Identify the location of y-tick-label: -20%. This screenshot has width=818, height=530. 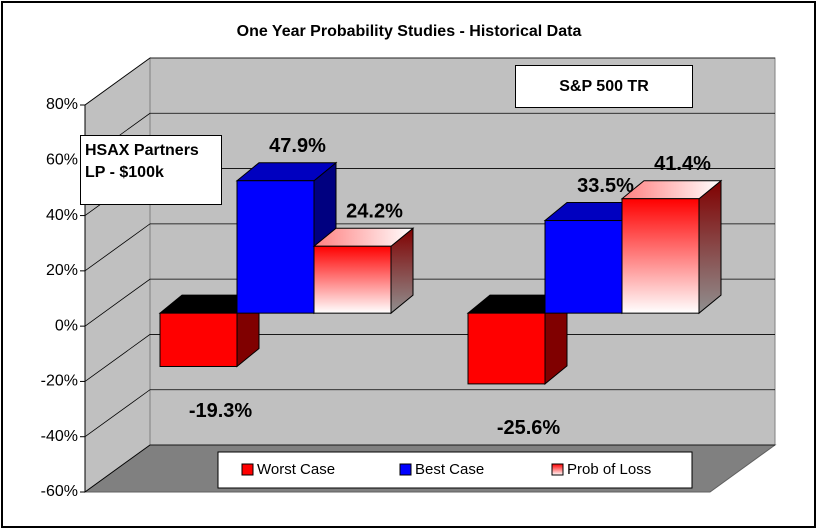
(59, 381).